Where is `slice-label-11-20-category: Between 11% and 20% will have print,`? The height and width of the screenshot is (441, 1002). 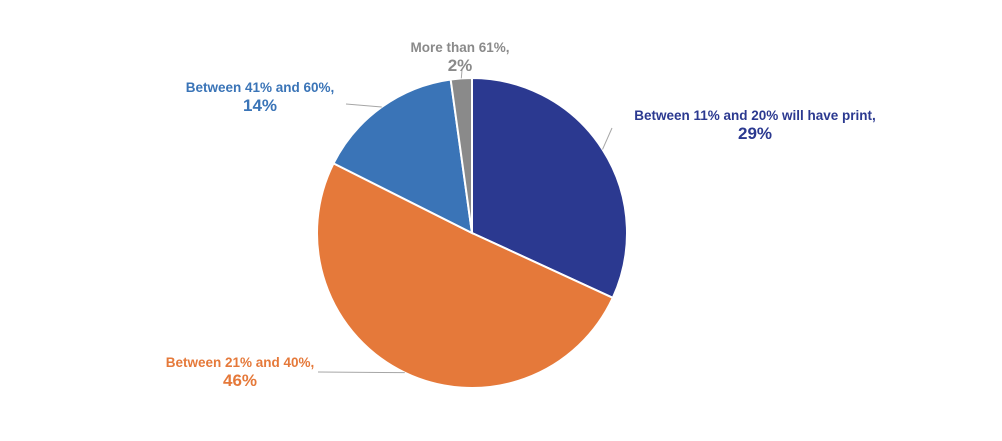
slice-label-11-20-category: Between 11% and 20% will have print, is located at coordinates (755, 115).